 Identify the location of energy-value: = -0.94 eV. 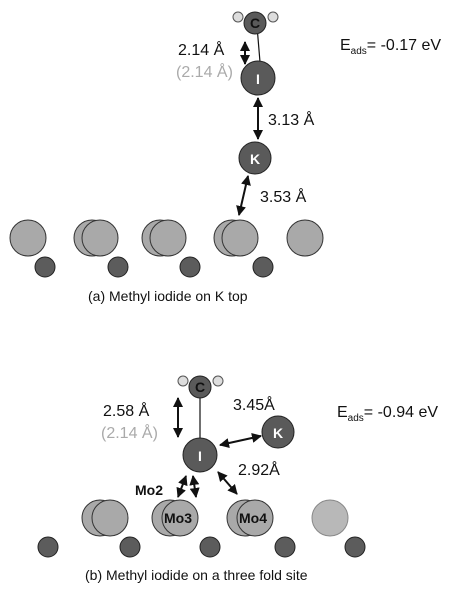
(401, 412).